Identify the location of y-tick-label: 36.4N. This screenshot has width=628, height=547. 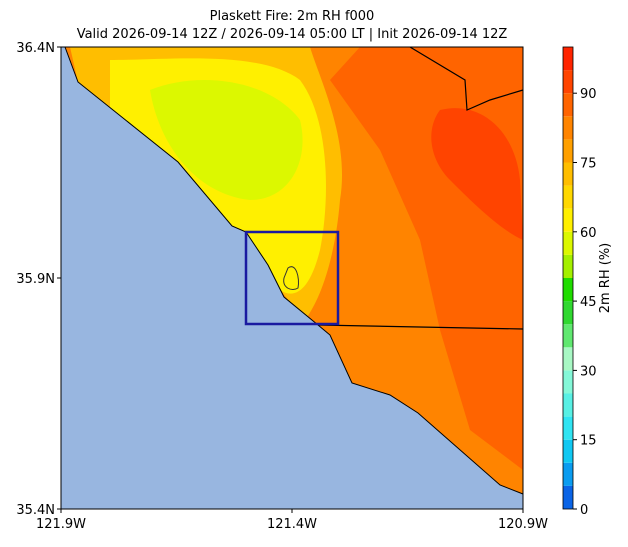
(35, 48).